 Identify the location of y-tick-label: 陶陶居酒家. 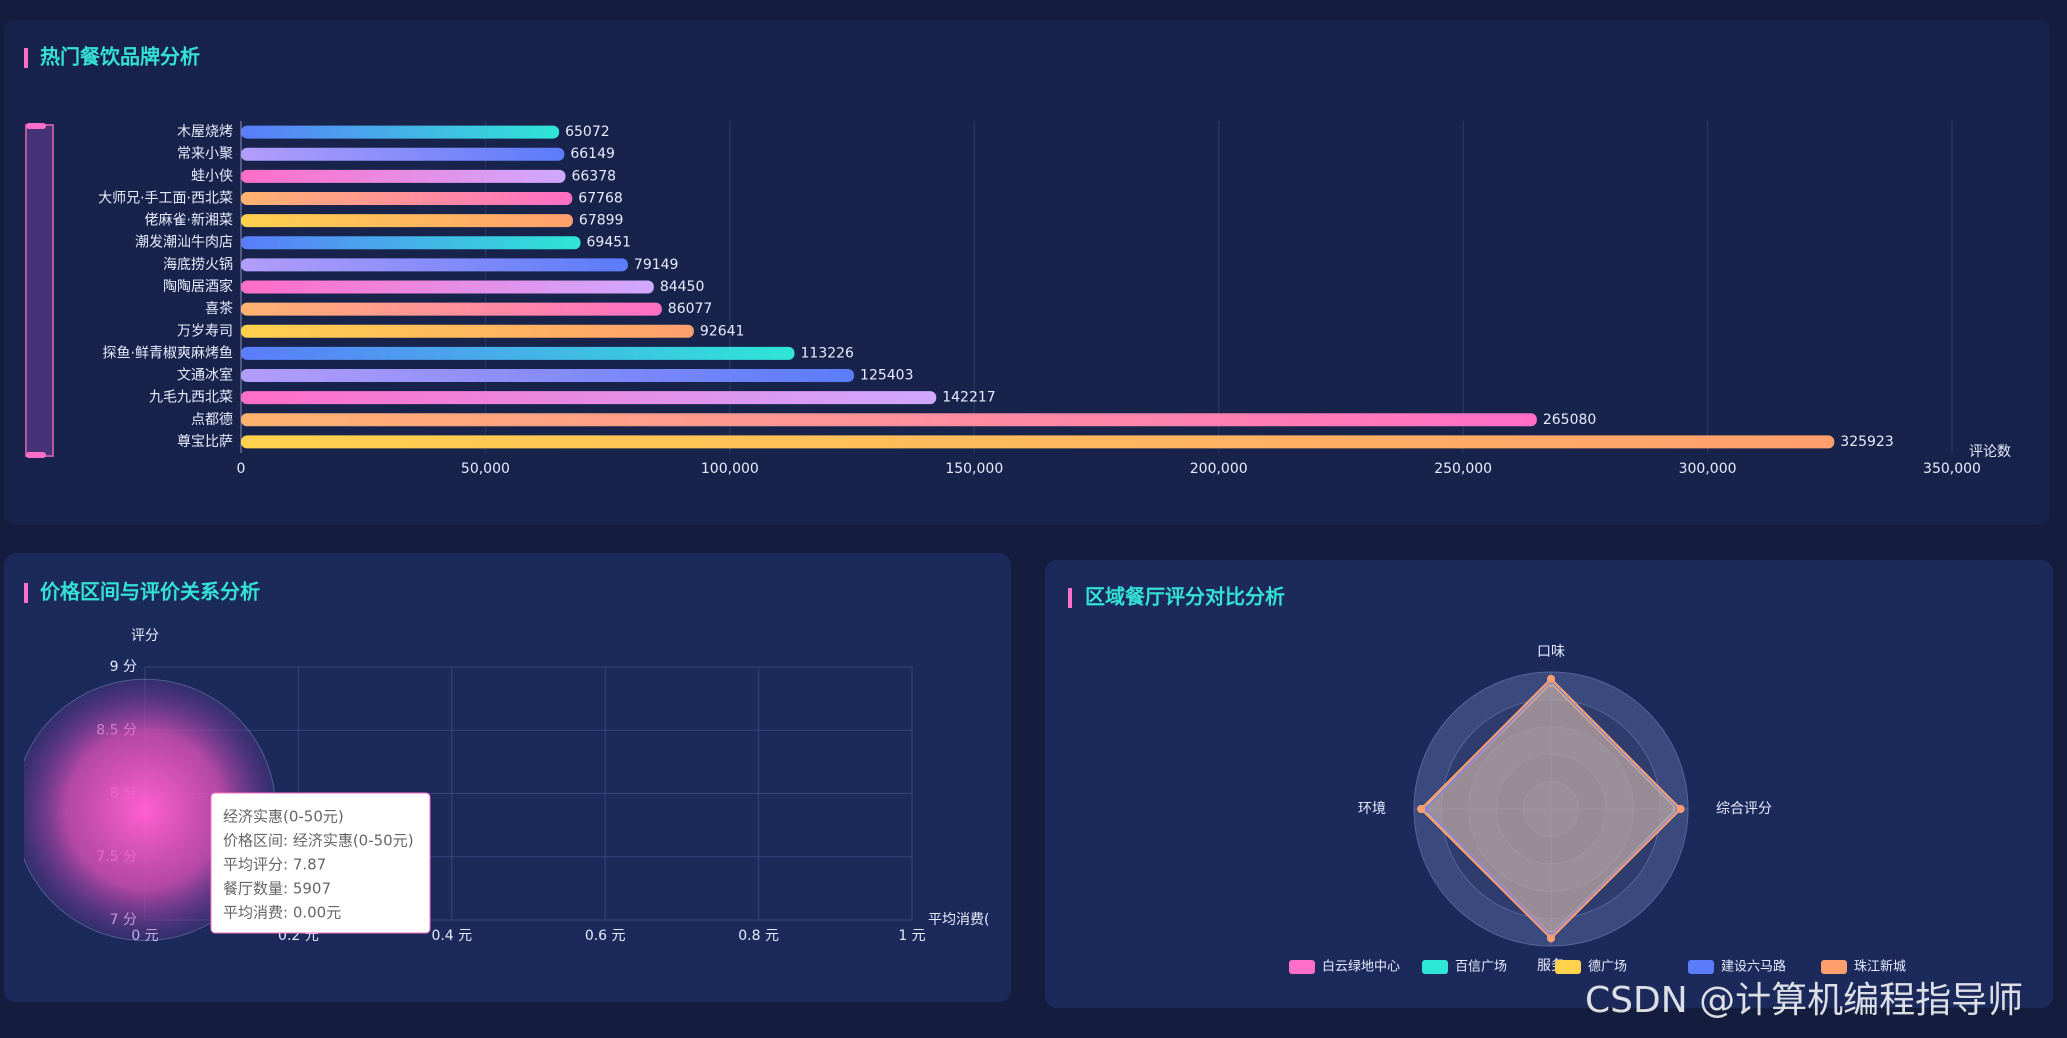
(198, 286).